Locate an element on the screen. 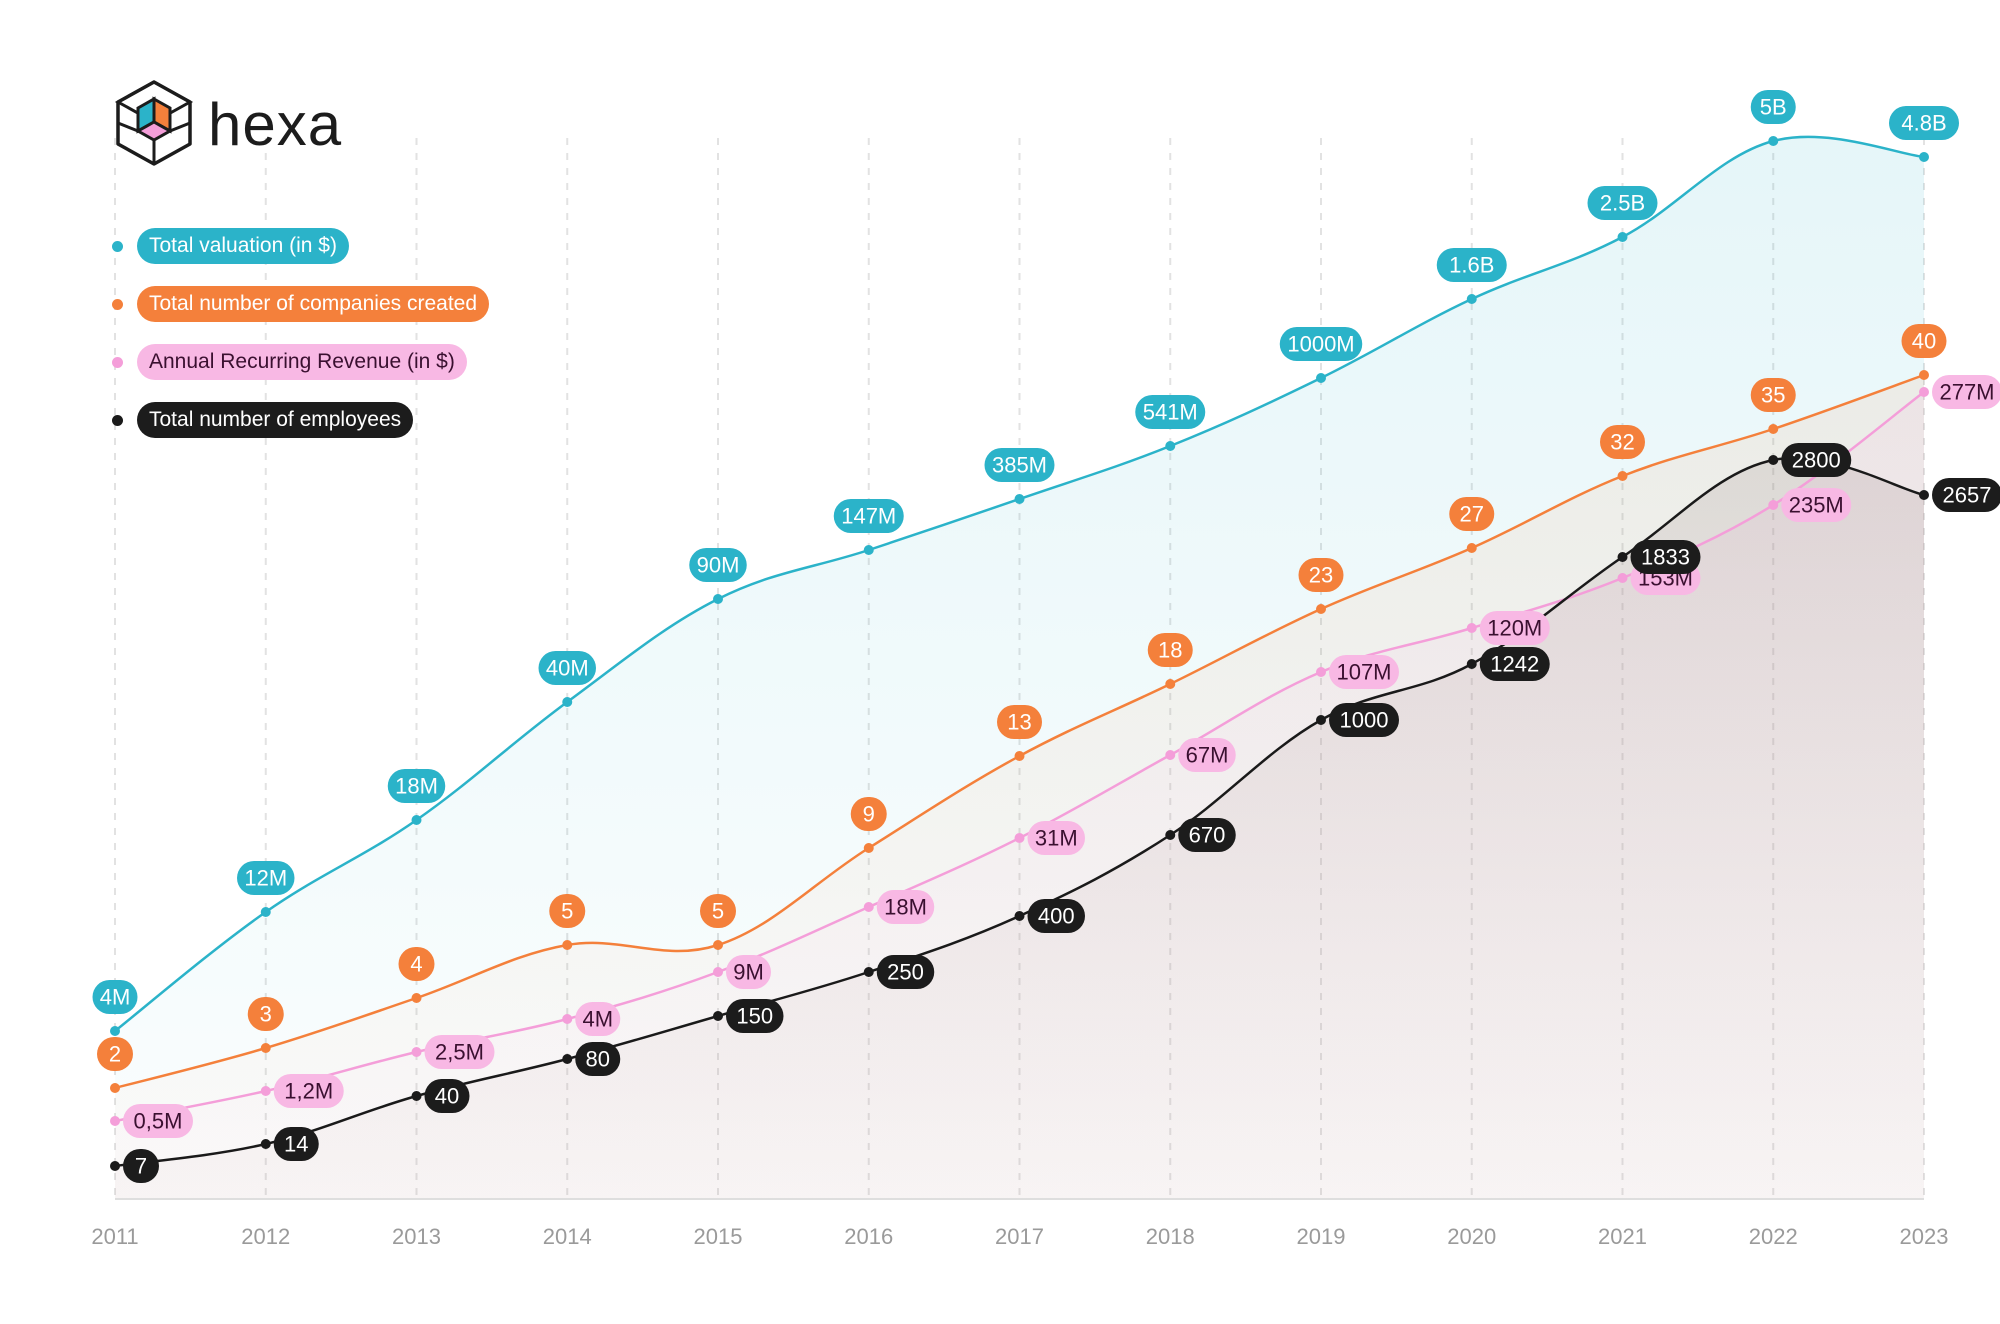 Image resolution: width=2000 pixels, height=1324 pixels. employees-data-label: 670 is located at coordinates (1207, 835).